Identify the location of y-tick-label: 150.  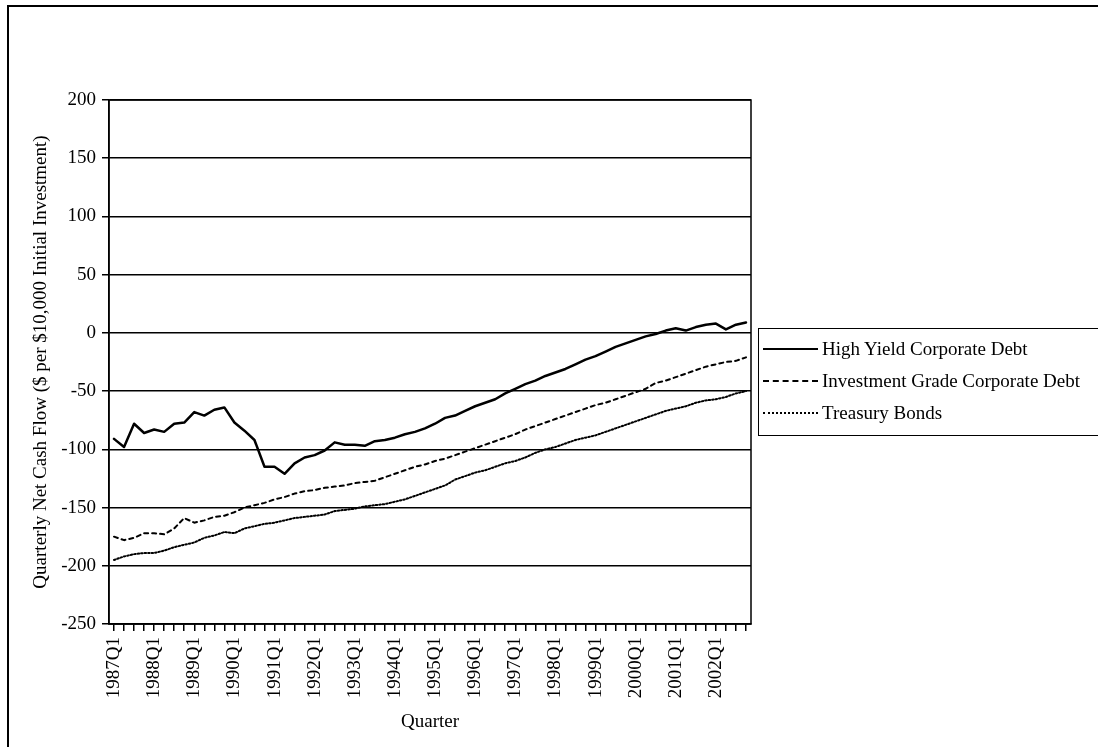
(81, 157).